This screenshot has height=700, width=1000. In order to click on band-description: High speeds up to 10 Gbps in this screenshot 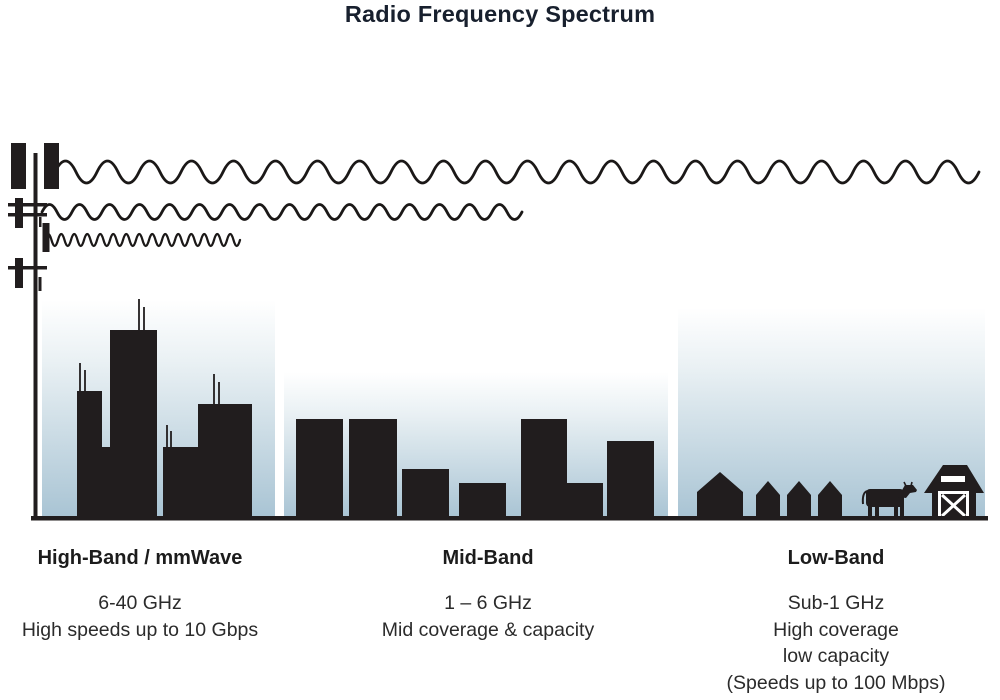, I will do `click(140, 629)`.